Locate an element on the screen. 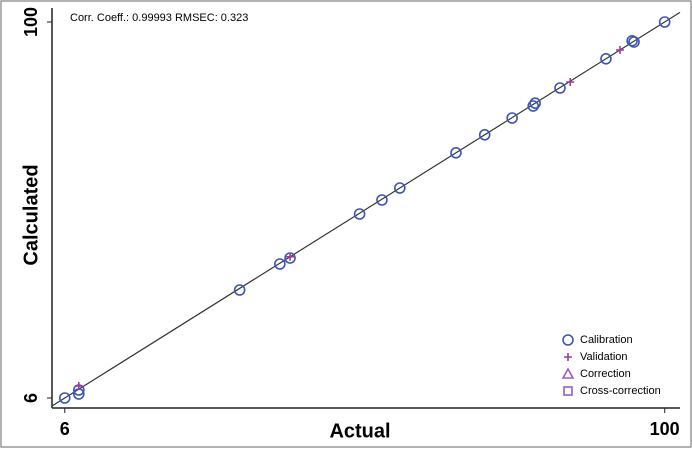 The height and width of the screenshot is (453, 692). legend-label: Correction is located at coordinates (605, 374).